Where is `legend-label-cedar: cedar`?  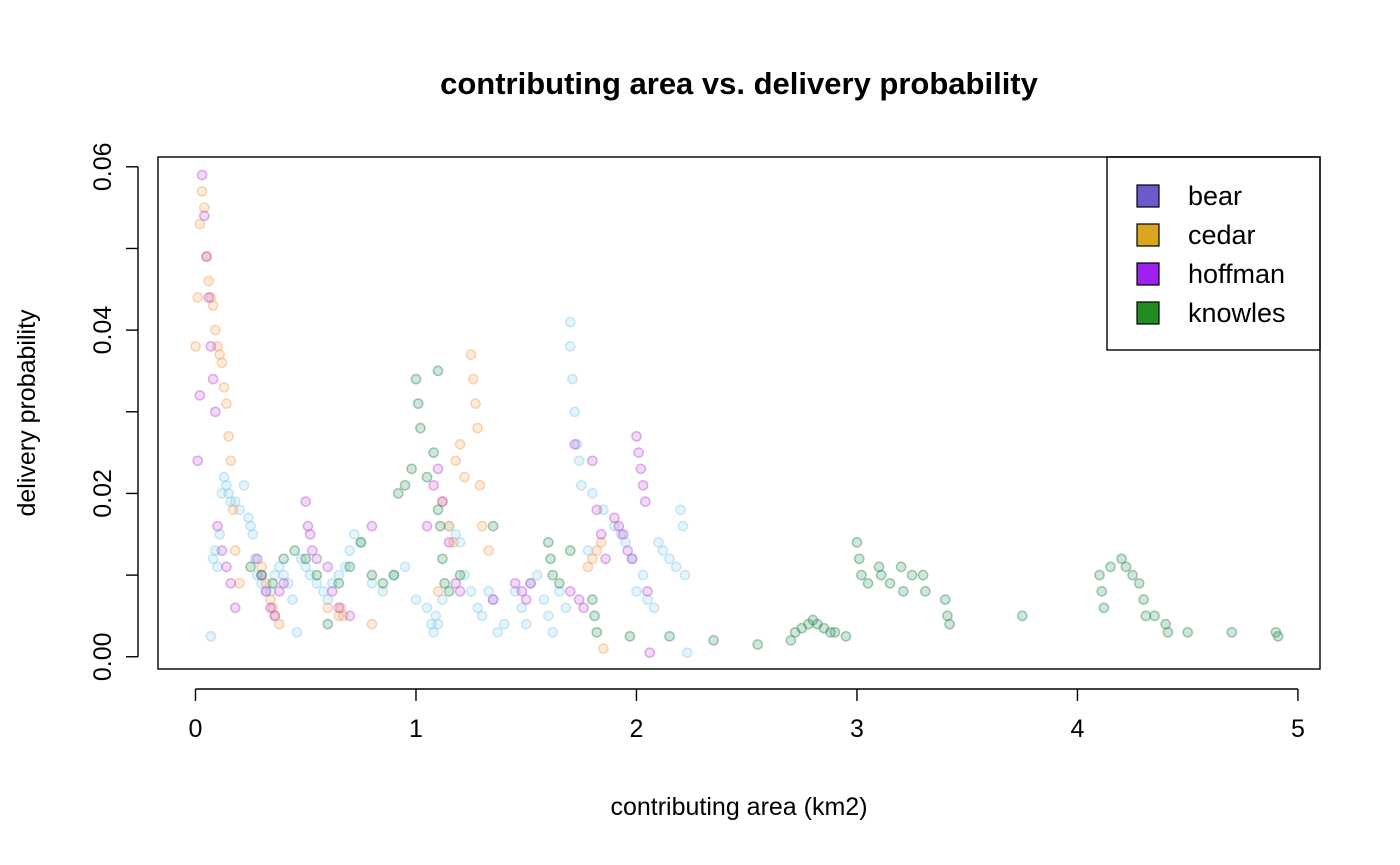 legend-label-cedar: cedar is located at coordinates (1222, 235).